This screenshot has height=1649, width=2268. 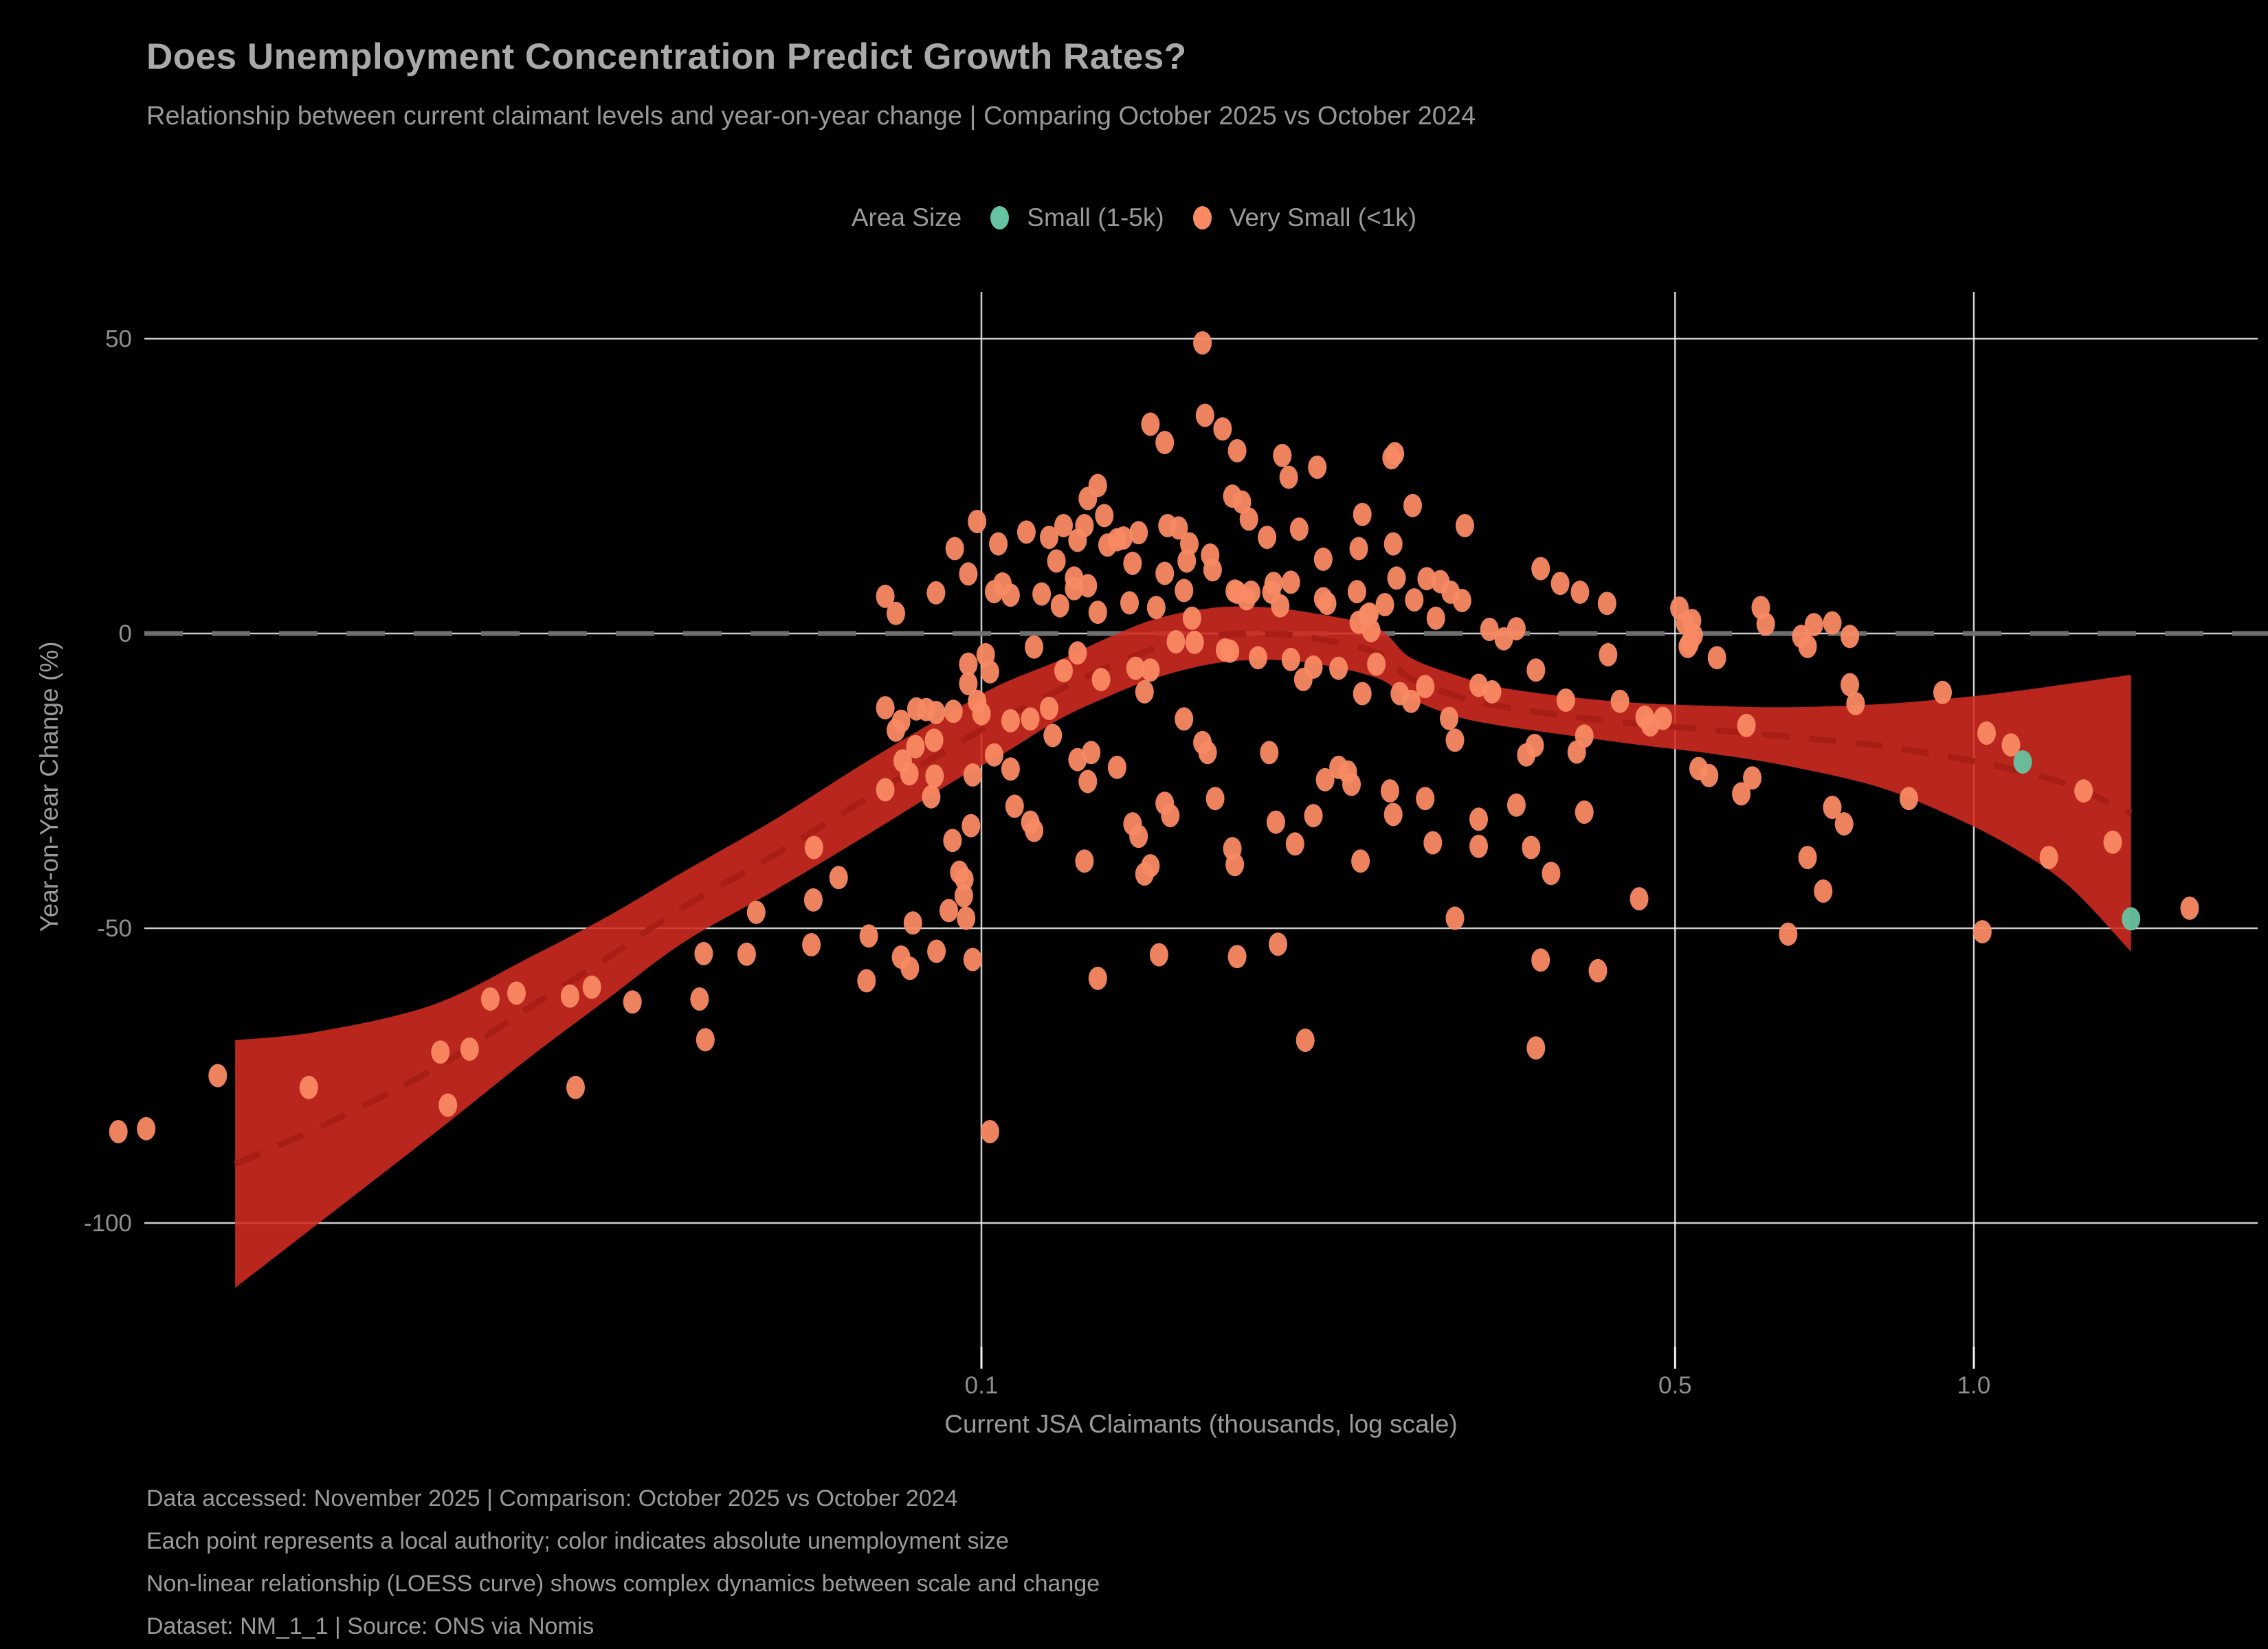 What do you see at coordinates (1323, 218) in the screenshot?
I see `legend-item-label: Very Small (<1k)` at bounding box center [1323, 218].